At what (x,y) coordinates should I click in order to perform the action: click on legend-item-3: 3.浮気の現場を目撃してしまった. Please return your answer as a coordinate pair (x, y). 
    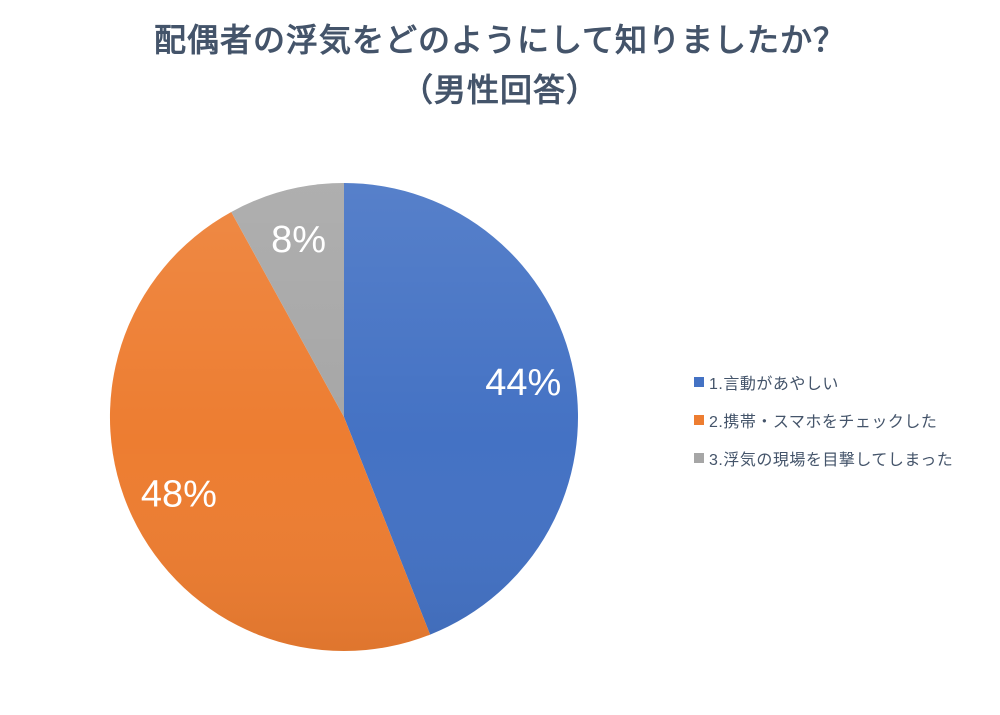
    Looking at the image, I should click on (823, 458).